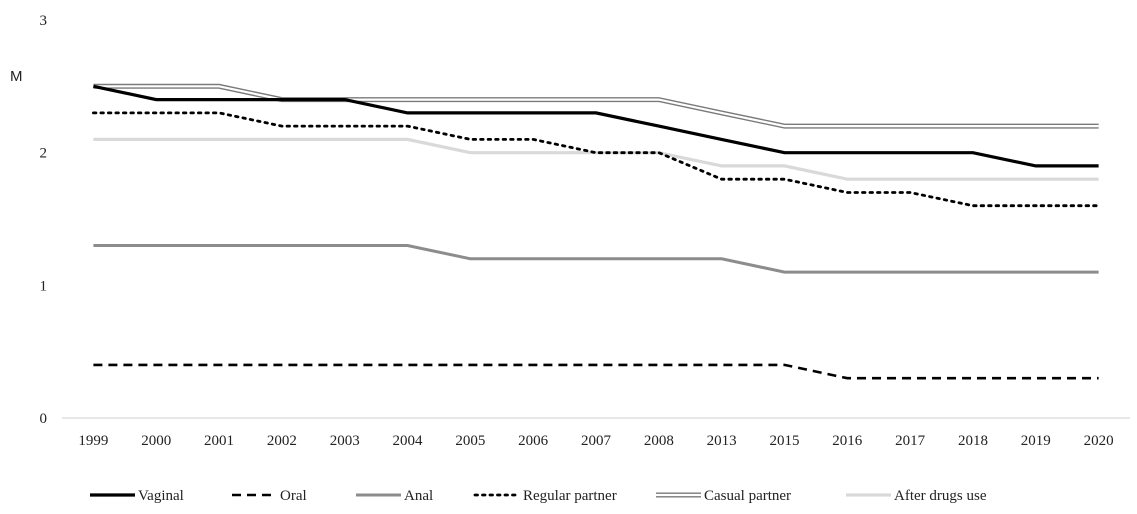 This screenshot has width=1137, height=514. I want to click on x-tick-label: 2007, so click(596, 441).